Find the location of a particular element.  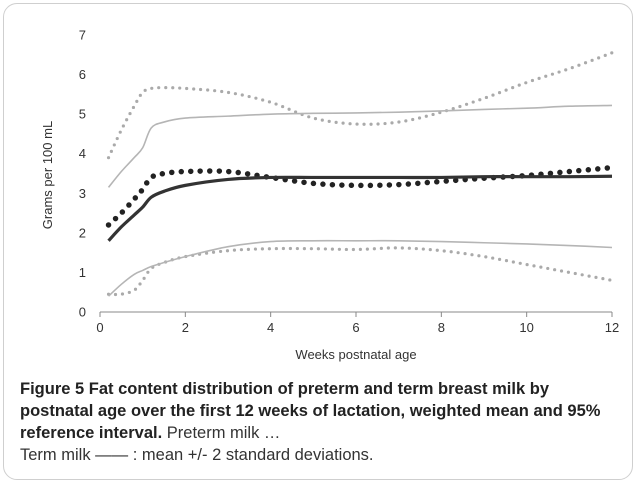

x-tick-label: 0 is located at coordinates (99, 327).